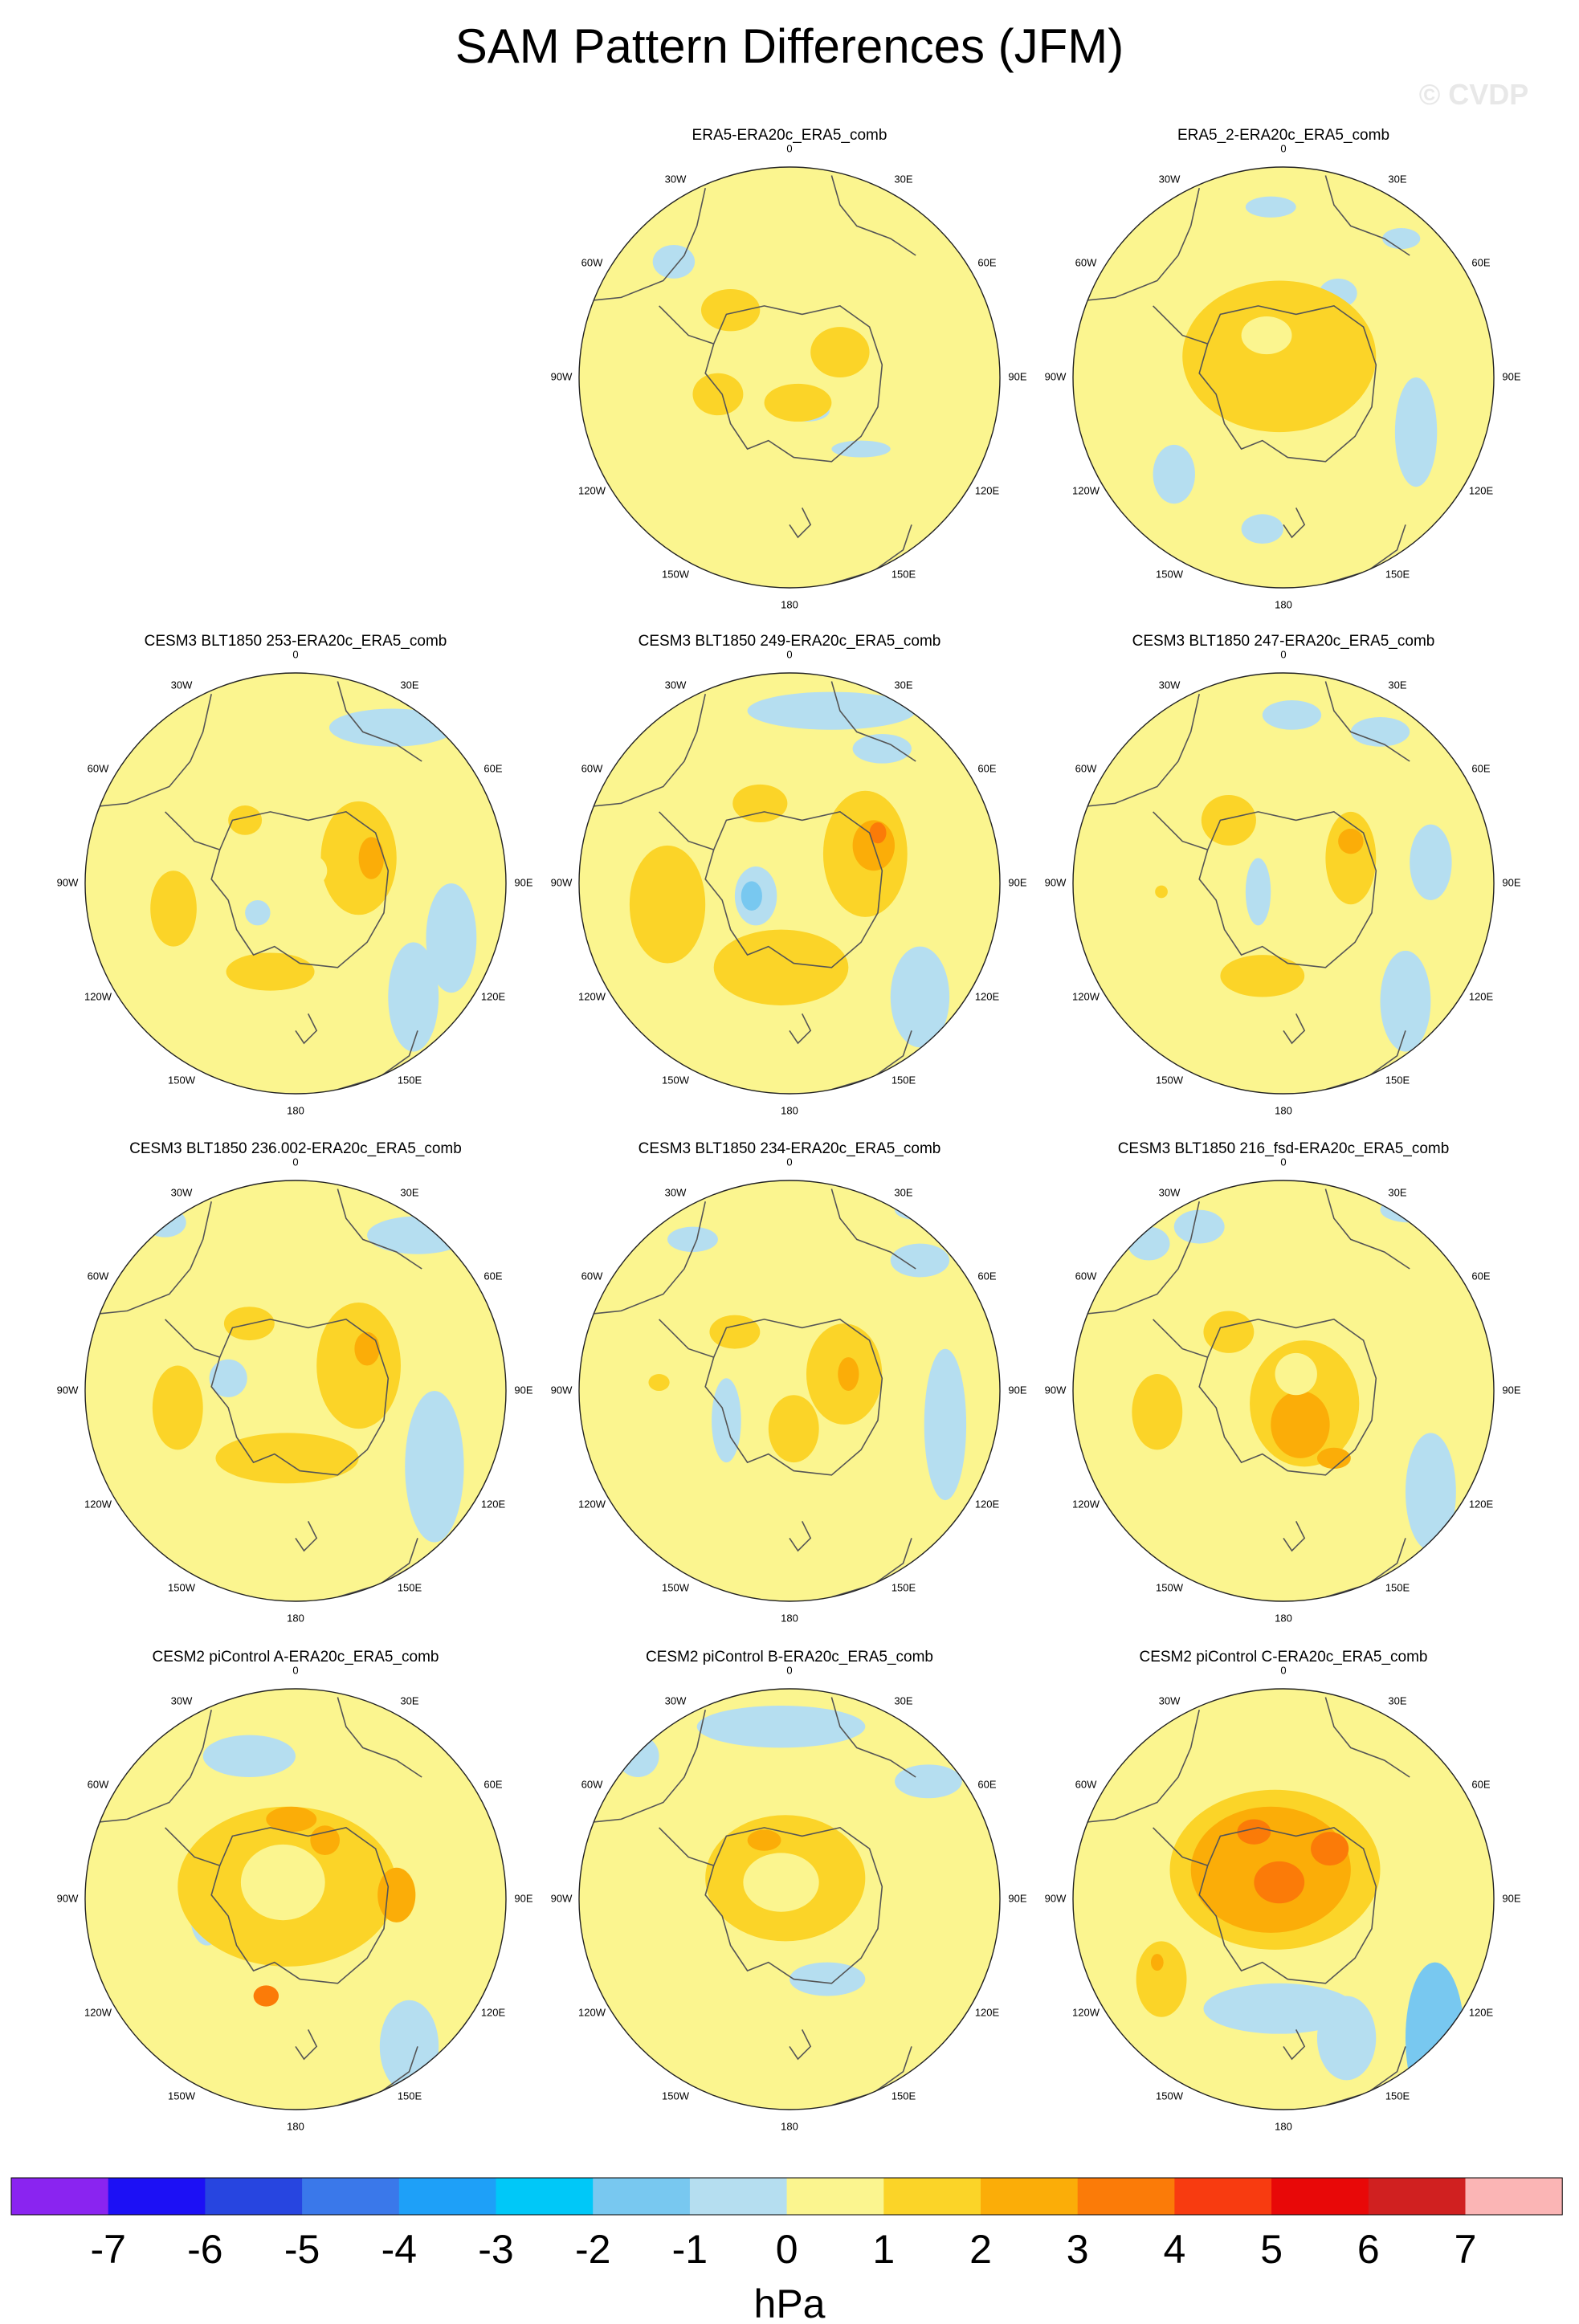  Describe the element at coordinates (1368, 2250) in the screenshot. I see `colorbar-tick-label: 6` at that location.